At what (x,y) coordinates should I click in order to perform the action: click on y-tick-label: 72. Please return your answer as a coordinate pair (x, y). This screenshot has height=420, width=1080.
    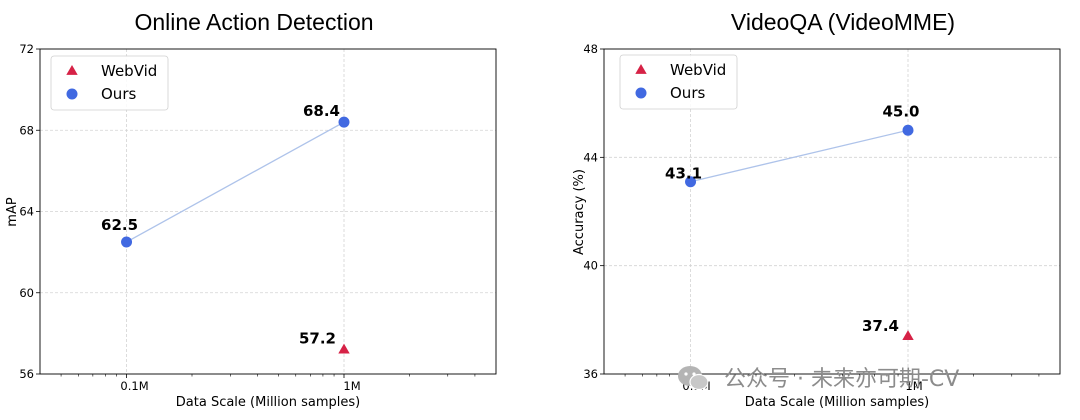
    Looking at the image, I should click on (26, 49).